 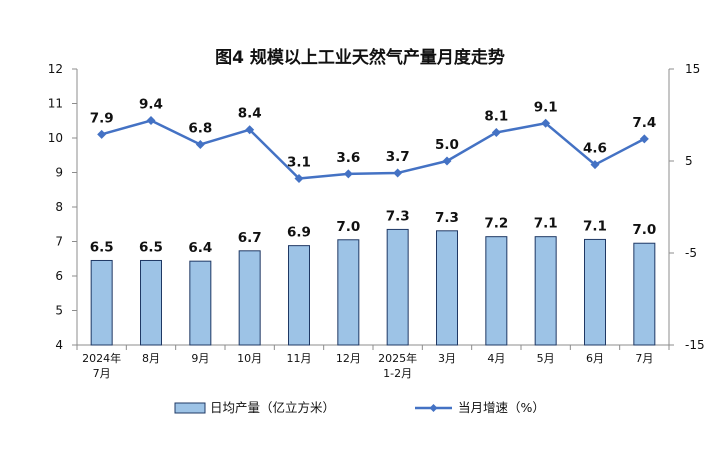 What do you see at coordinates (695, 345) in the screenshot?
I see `y-right-tick-label: -15` at bounding box center [695, 345].